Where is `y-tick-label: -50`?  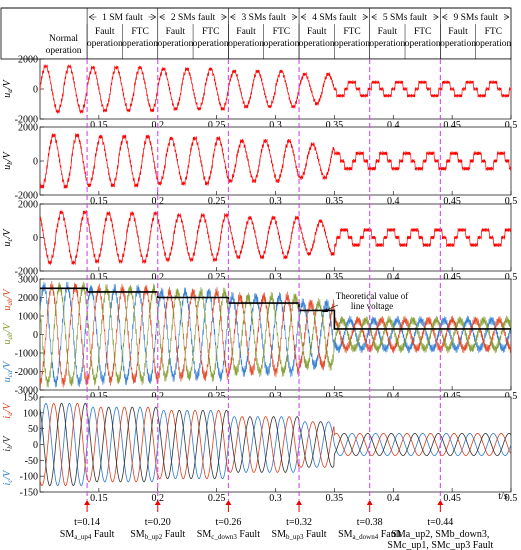
y-tick-label: -50 is located at coordinates (31, 461).